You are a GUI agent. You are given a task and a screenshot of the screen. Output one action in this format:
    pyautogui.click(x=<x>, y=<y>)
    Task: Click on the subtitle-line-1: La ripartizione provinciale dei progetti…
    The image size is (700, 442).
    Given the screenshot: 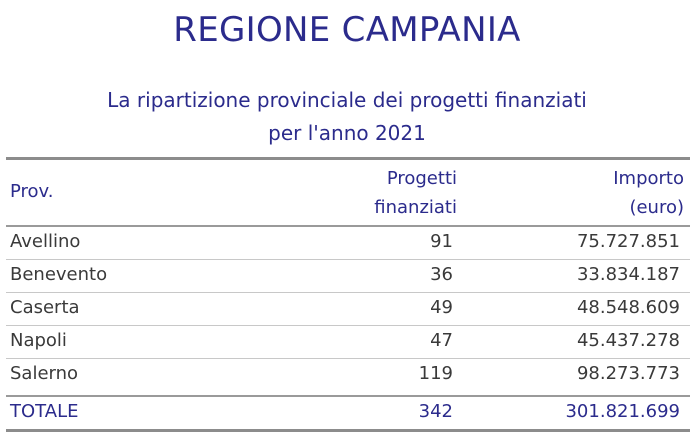 What is the action you would take?
    pyautogui.click(x=347, y=100)
    